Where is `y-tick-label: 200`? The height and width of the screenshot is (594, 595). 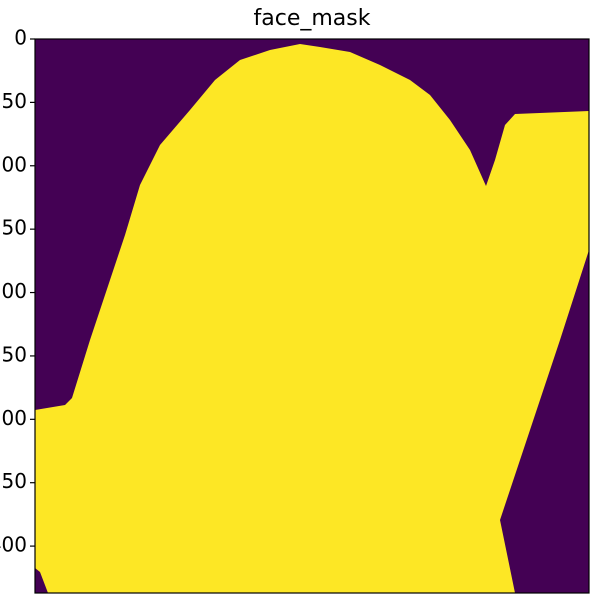 y-tick-label: 200 is located at coordinates (13, 291).